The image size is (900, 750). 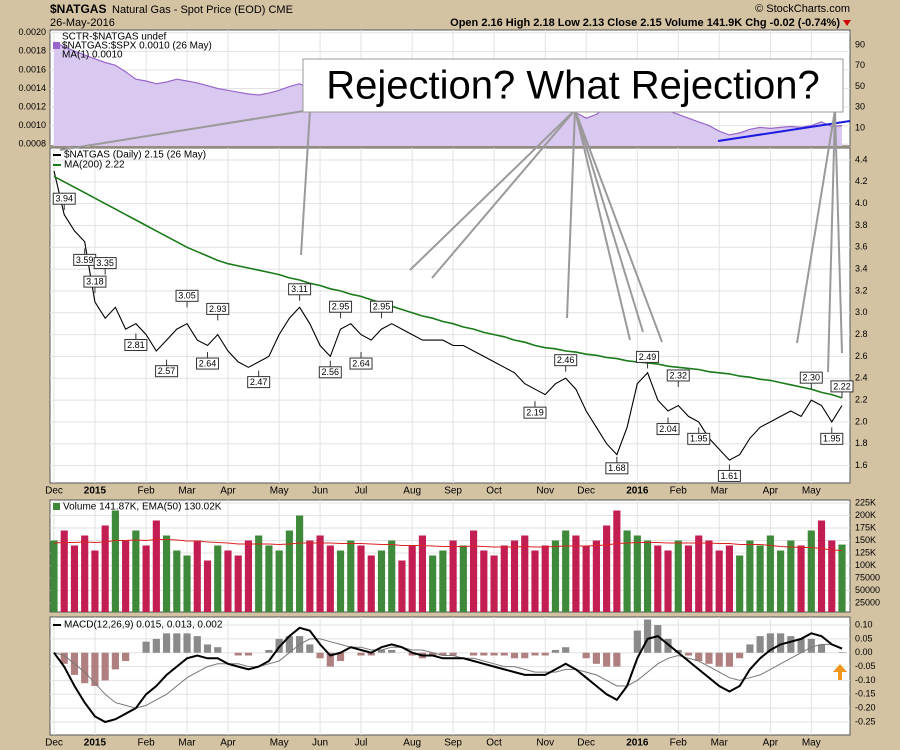 What do you see at coordinates (448, 673) in the screenshot?
I see `signal-line` at bounding box center [448, 673].